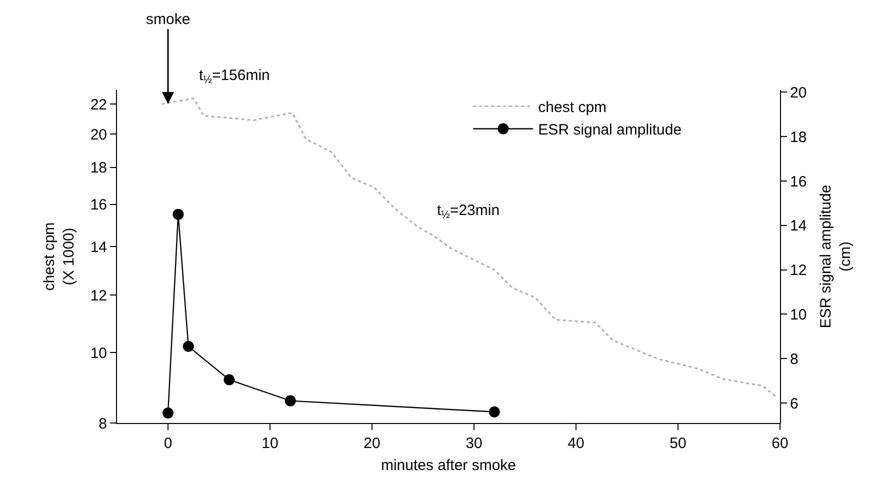 The width and height of the screenshot is (890, 483). I want to click on y2-tick-label: 20, so click(798, 93).